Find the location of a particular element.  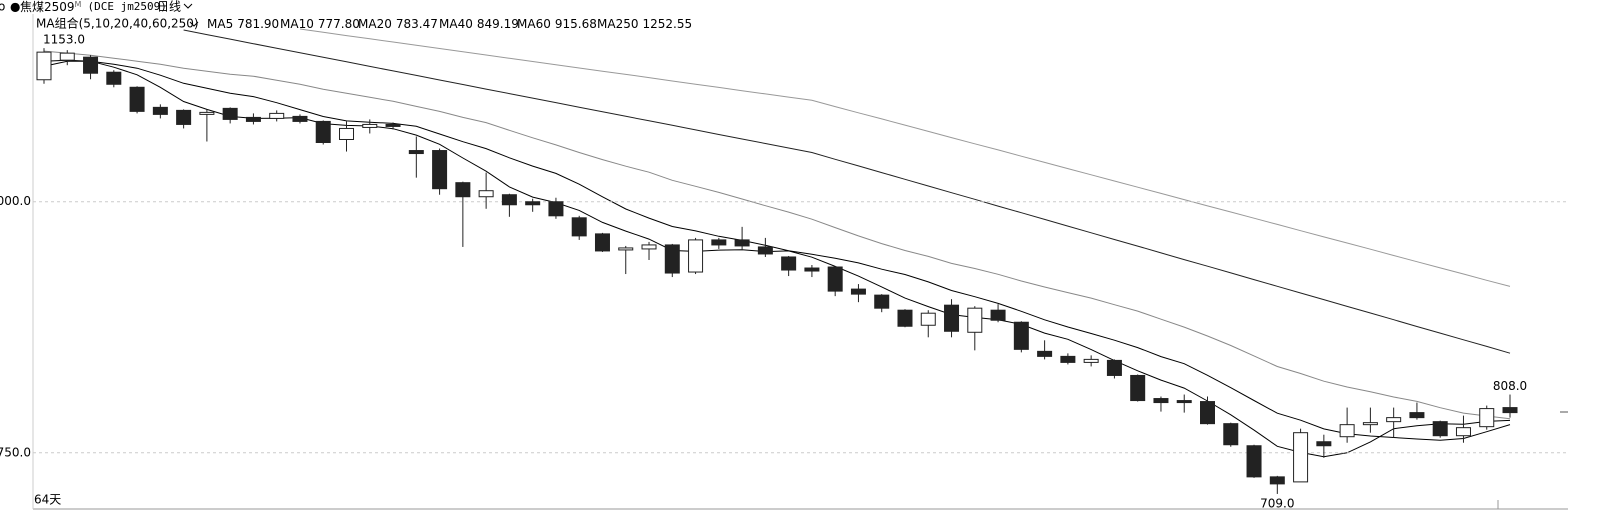

legend-item: MA40 849.19 is located at coordinates (479, 24).